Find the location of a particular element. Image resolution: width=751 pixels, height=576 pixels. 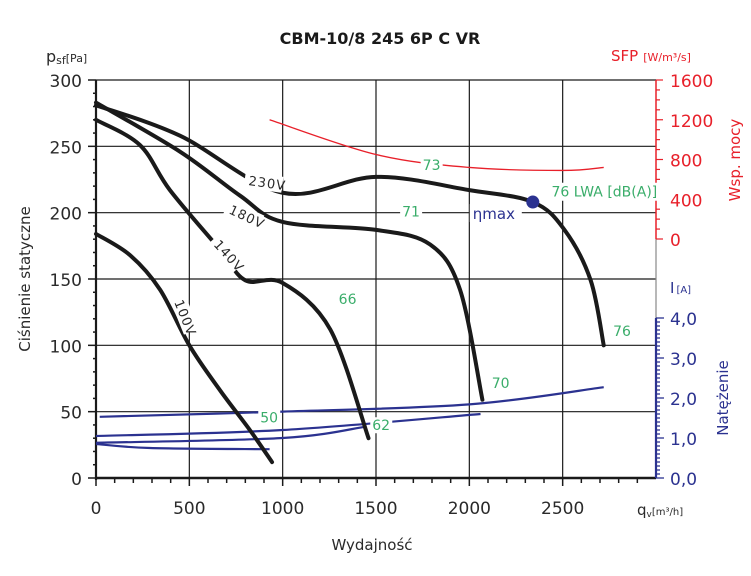

eta-max-label-bg is located at coordinates (495, 213).